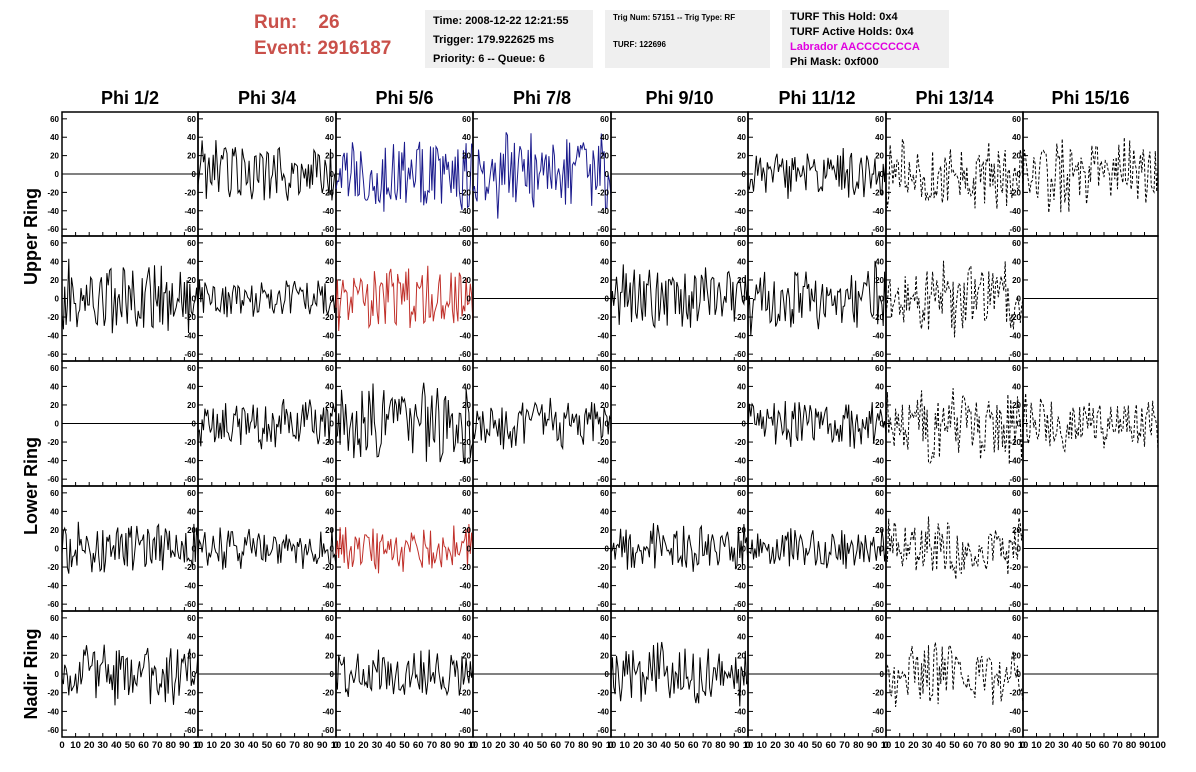 The image size is (1196, 772). Describe the element at coordinates (852, 32) in the screenshot. I see `turf-active-holds-text: TURF Active Holds: 0x4` at that location.